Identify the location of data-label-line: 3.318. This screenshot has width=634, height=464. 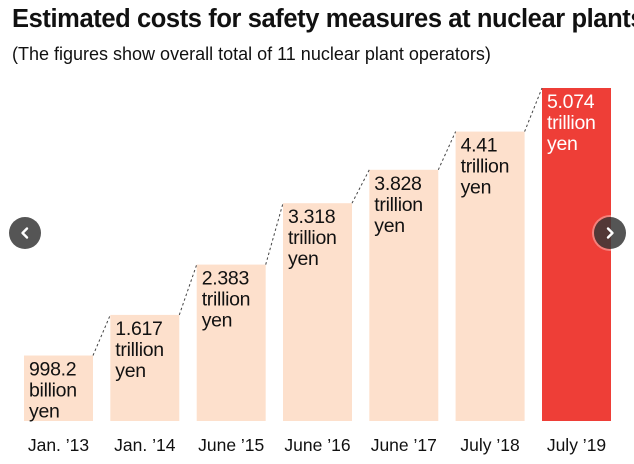
(311, 217).